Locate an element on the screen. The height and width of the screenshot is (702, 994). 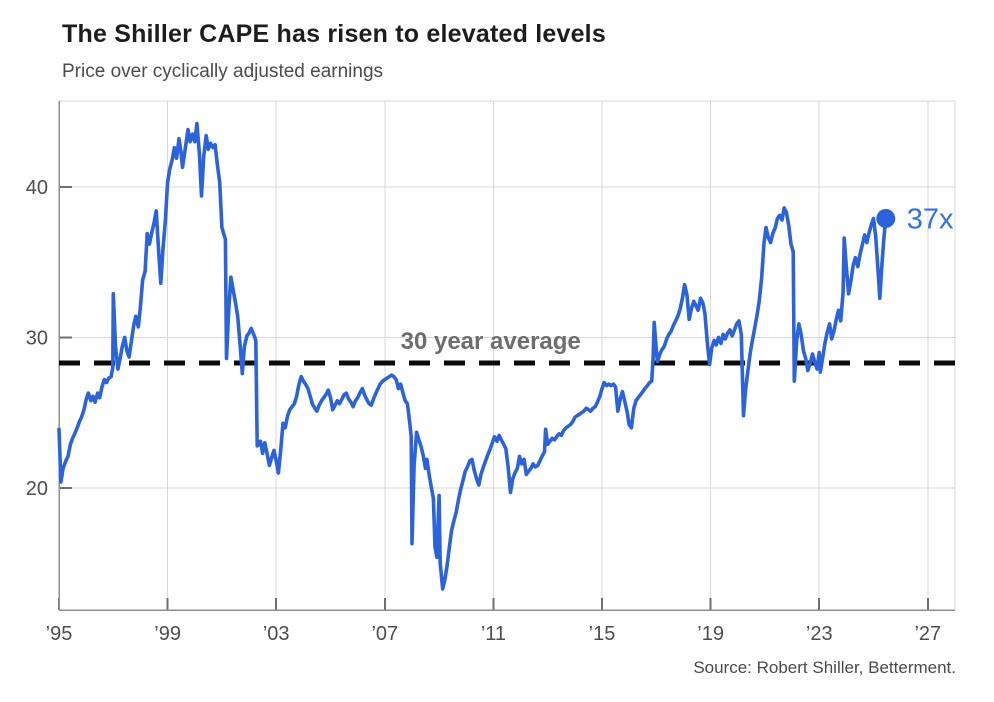
end-point-dot is located at coordinates (886, 218).